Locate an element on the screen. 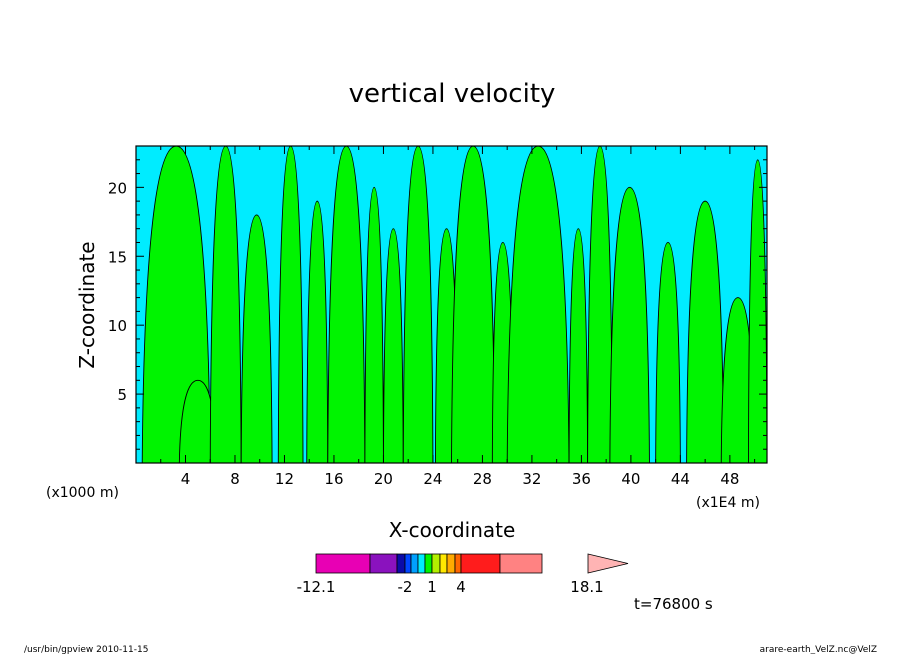  colorbar-tick-label: -2 is located at coordinates (405, 587).